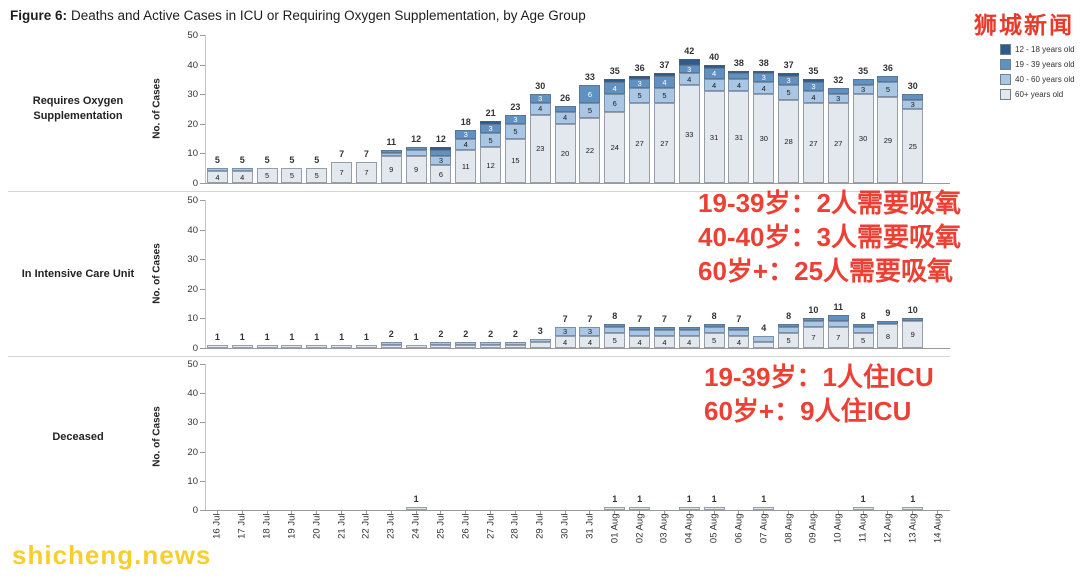 The height and width of the screenshot is (581, 1080). I want to click on x-date-label: 02 Aug, so click(640, 528).